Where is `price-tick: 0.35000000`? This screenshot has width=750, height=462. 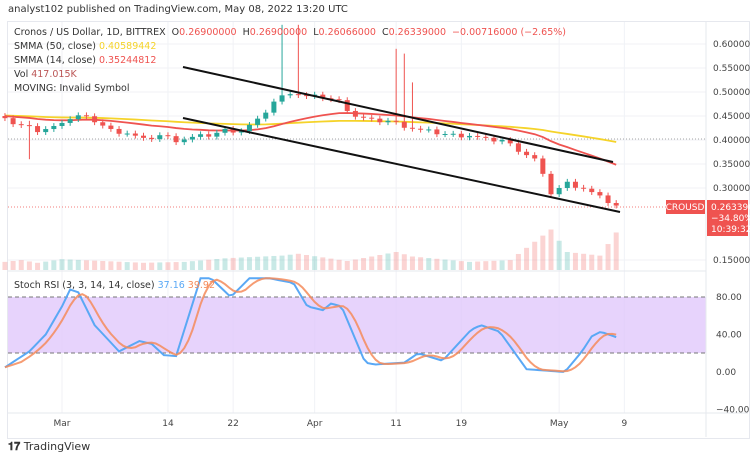
price-tick: 0.35000000 is located at coordinates (731, 165).